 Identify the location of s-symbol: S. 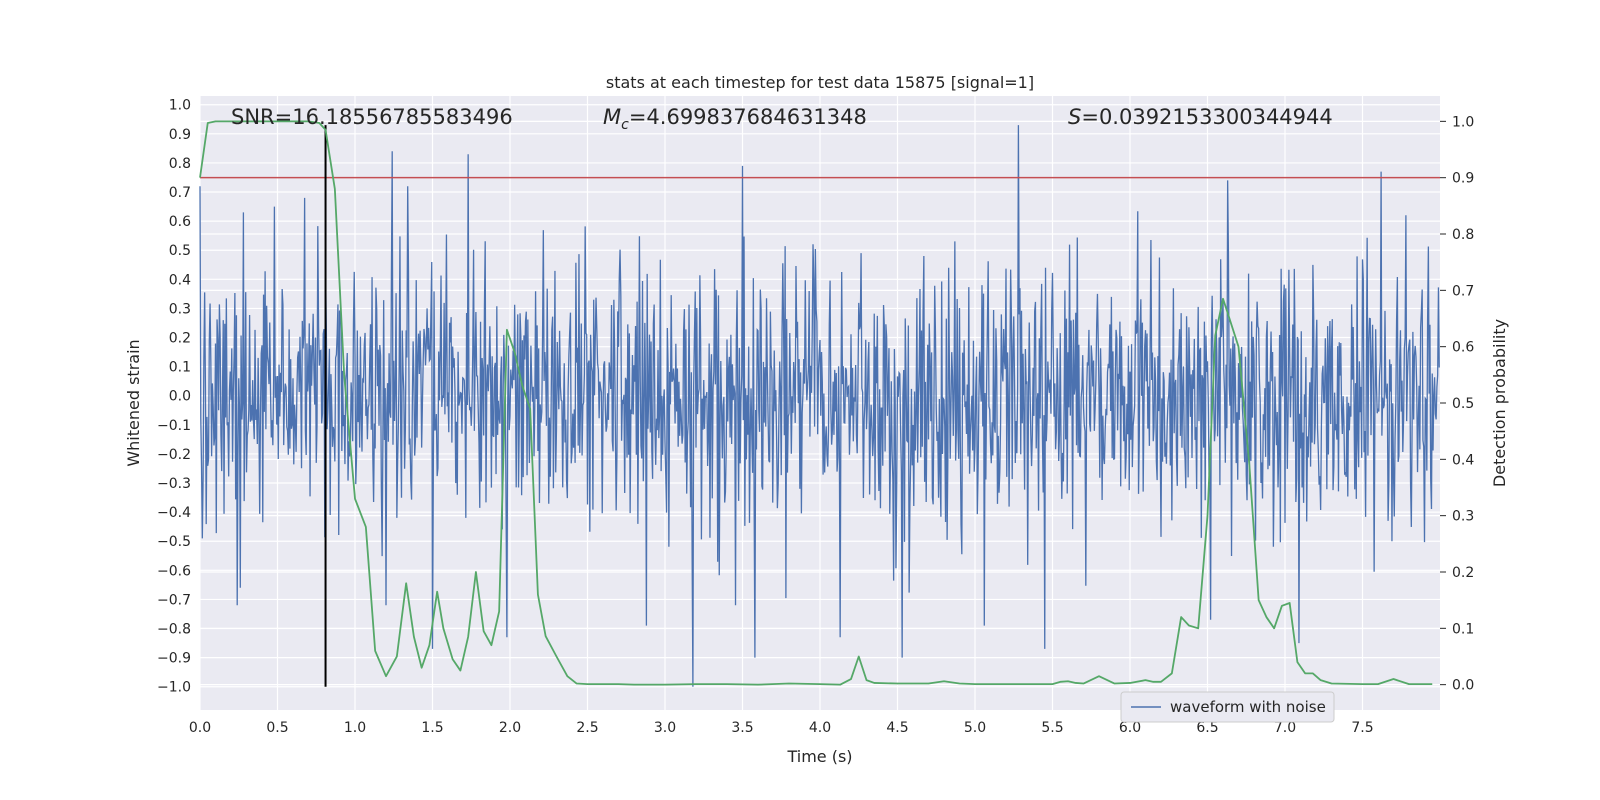
(1074, 117).